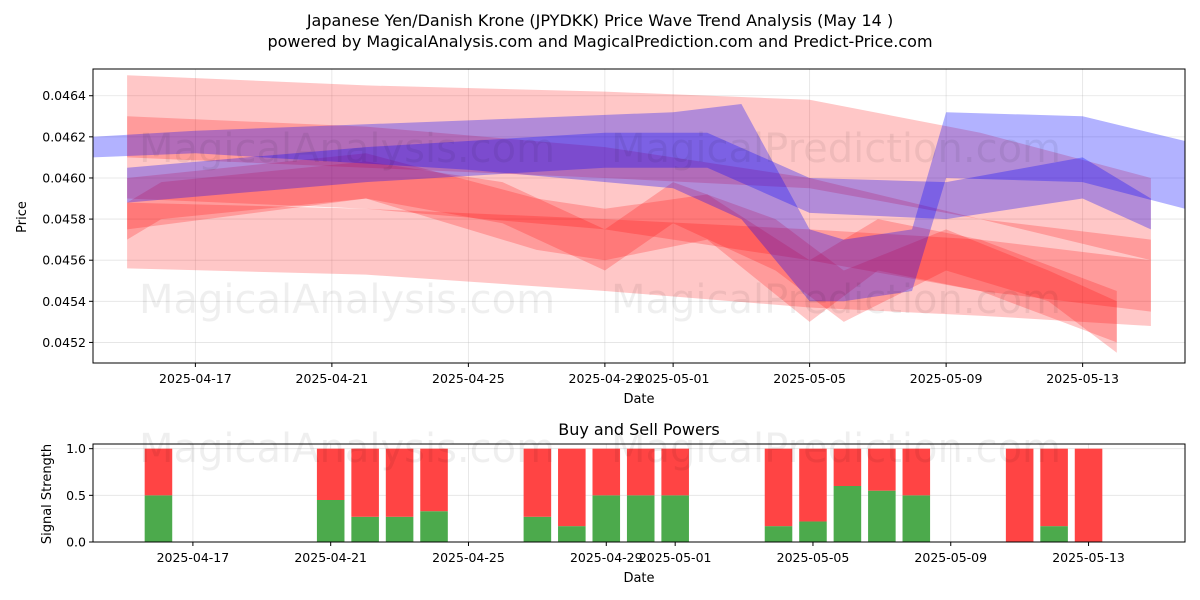  What do you see at coordinates (76, 495) in the screenshot?
I see `power-y-tick-label: 0.5` at bounding box center [76, 495].